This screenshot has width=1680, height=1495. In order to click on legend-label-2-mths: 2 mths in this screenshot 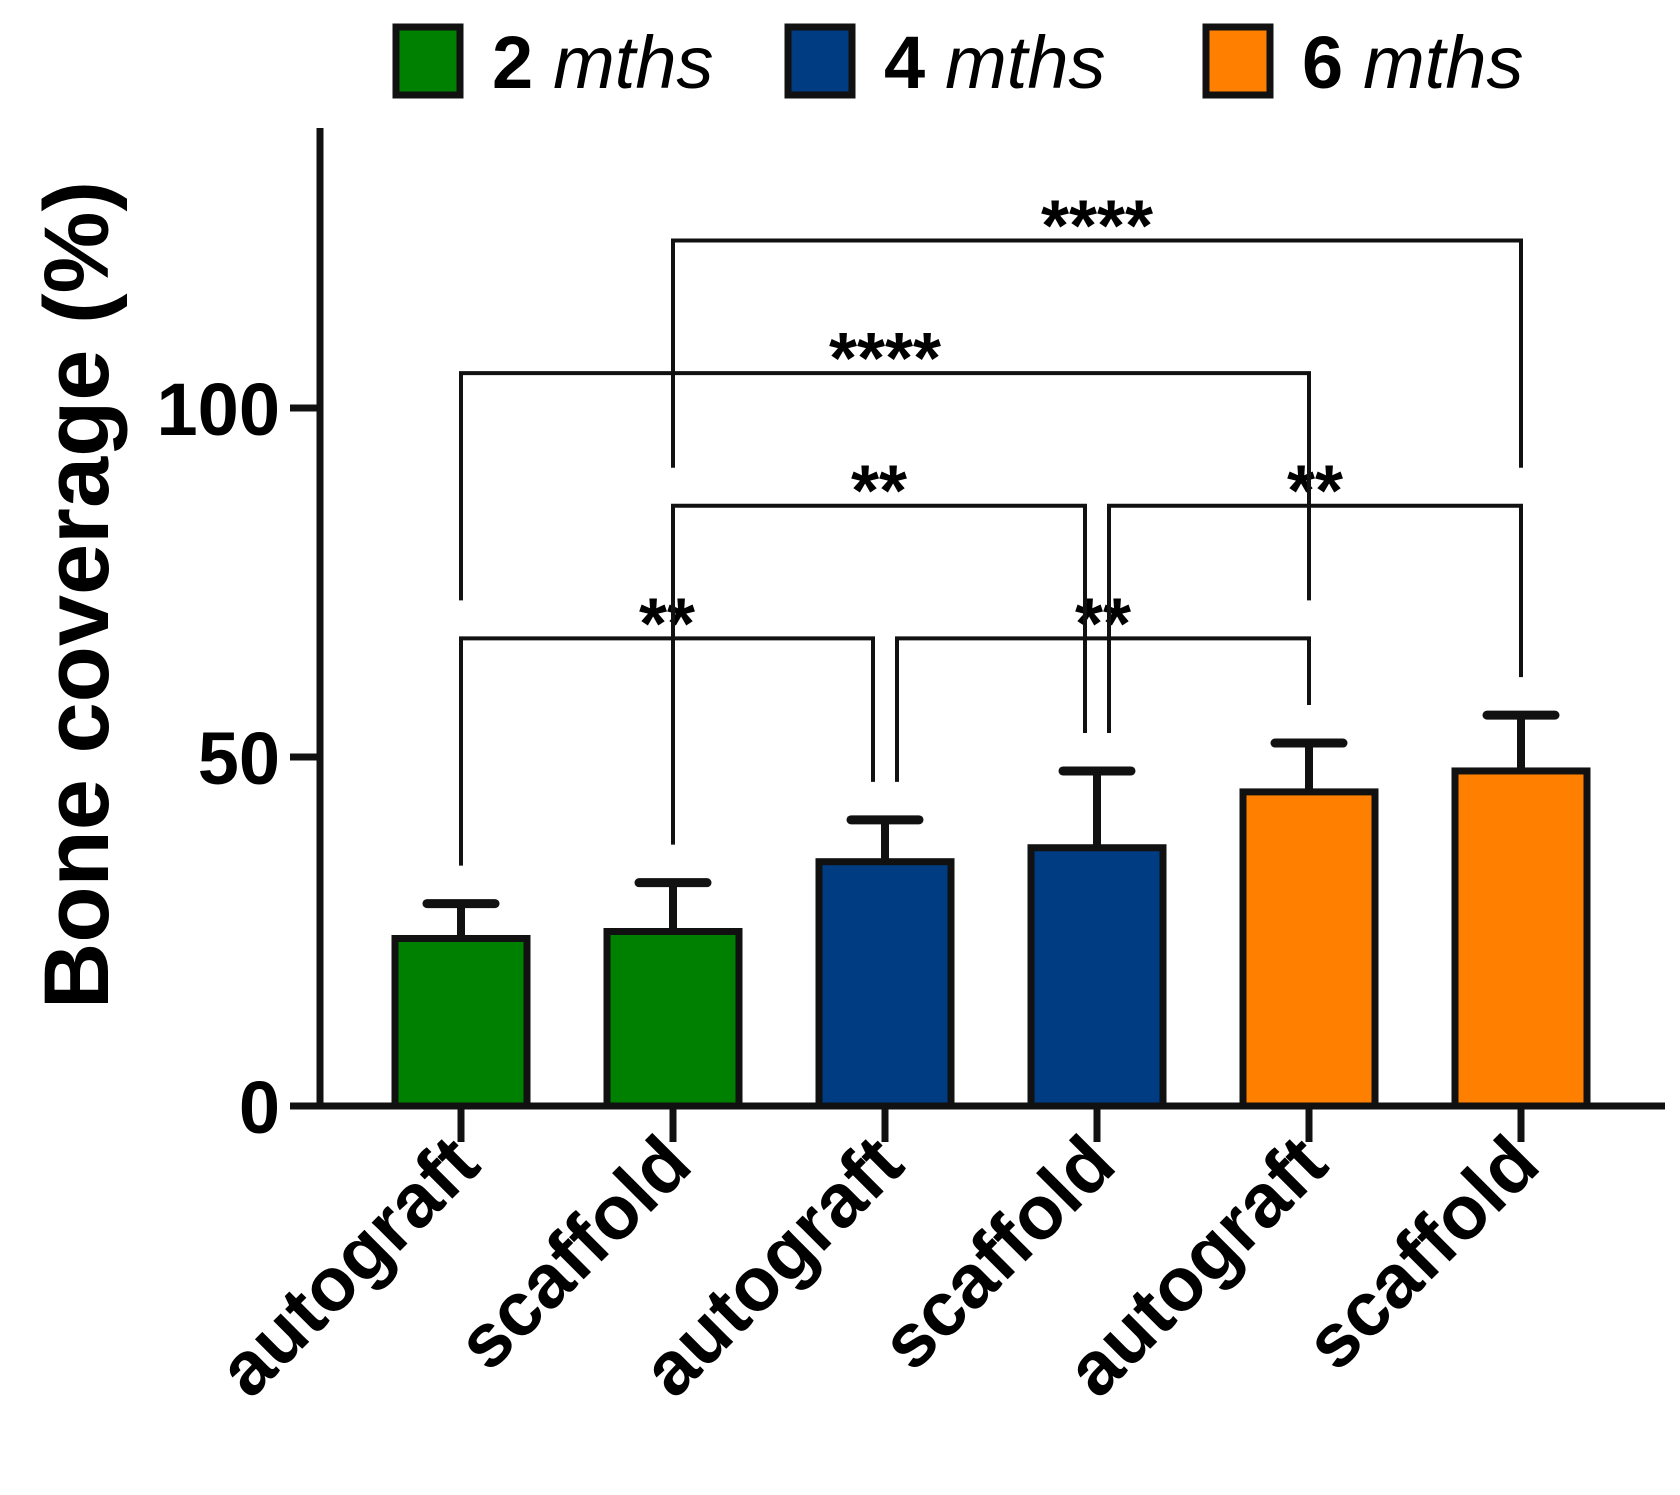, I will do `click(603, 62)`.